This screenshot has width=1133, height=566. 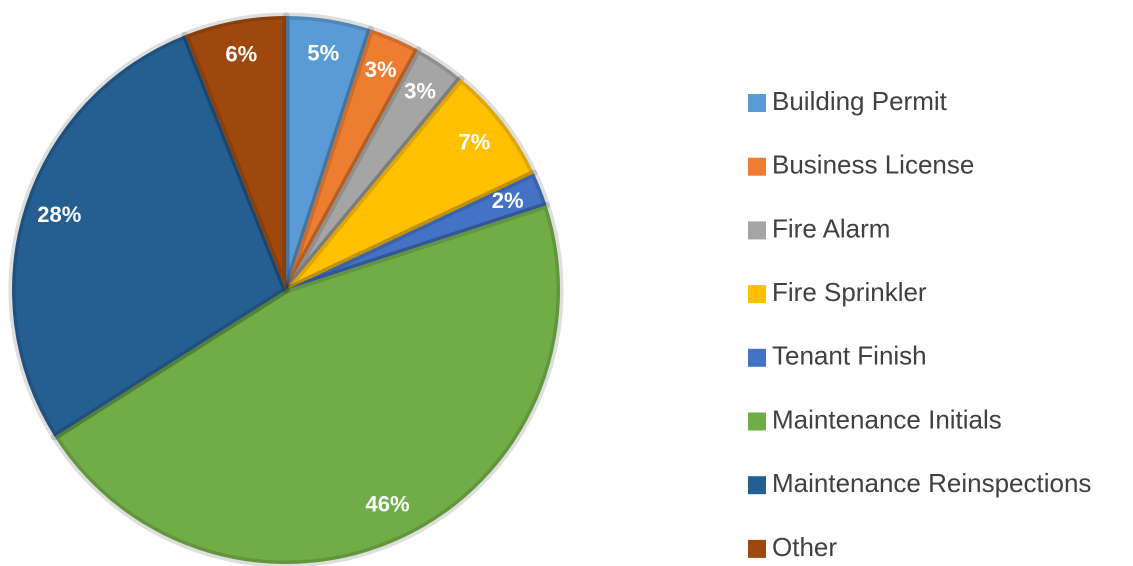 What do you see at coordinates (860, 101) in the screenshot?
I see `legend-label: Building Permit` at bounding box center [860, 101].